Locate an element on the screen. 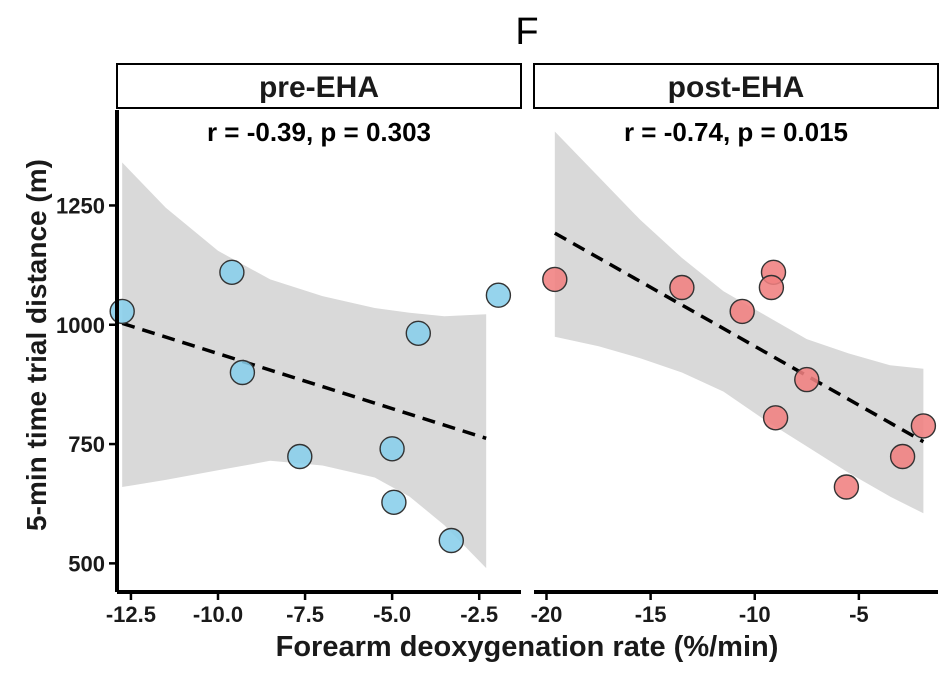 Image resolution: width=952 pixels, height=674 pixels. y-tick-label: 500 is located at coordinates (86, 563).